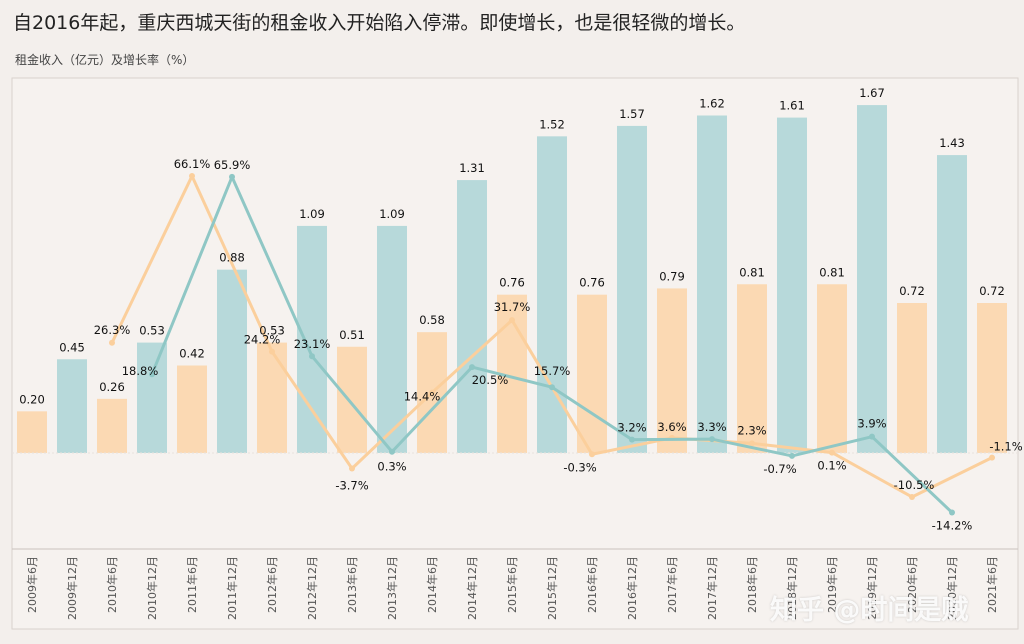  Describe the element at coordinates (914, 485) in the screenshot. I see `growth-rate-label: -10.5%` at that location.